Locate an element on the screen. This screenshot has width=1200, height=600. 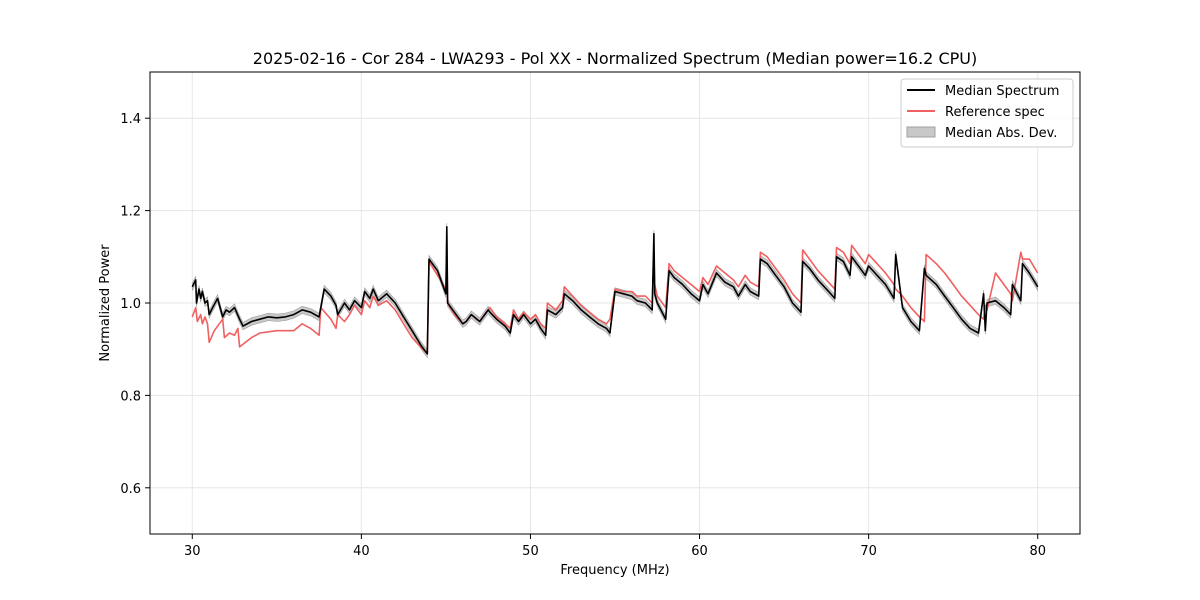
legend-mad-swatch is located at coordinates (921, 132).